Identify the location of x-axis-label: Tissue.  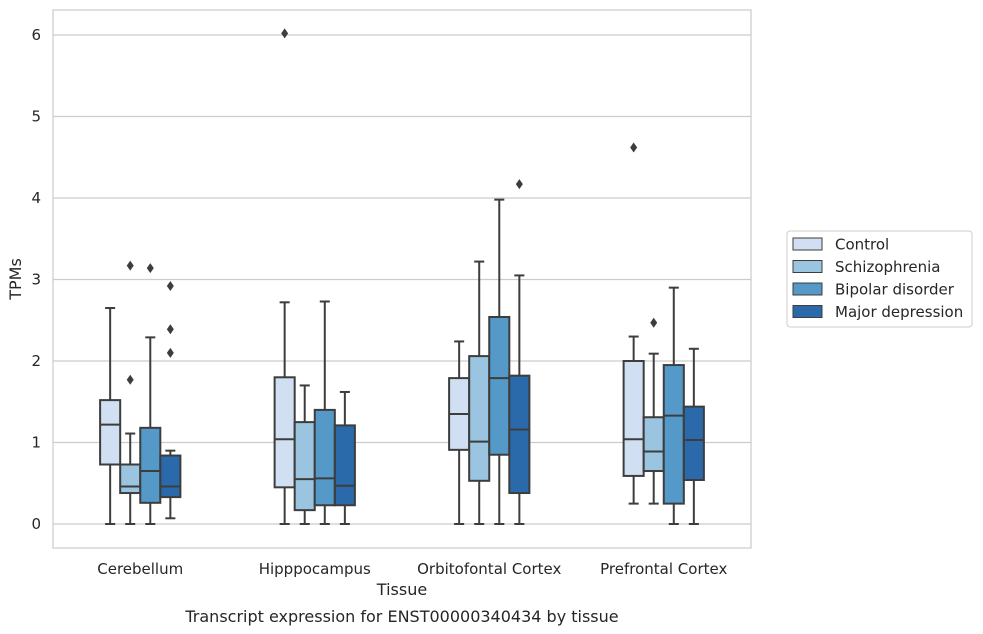
(401, 589).